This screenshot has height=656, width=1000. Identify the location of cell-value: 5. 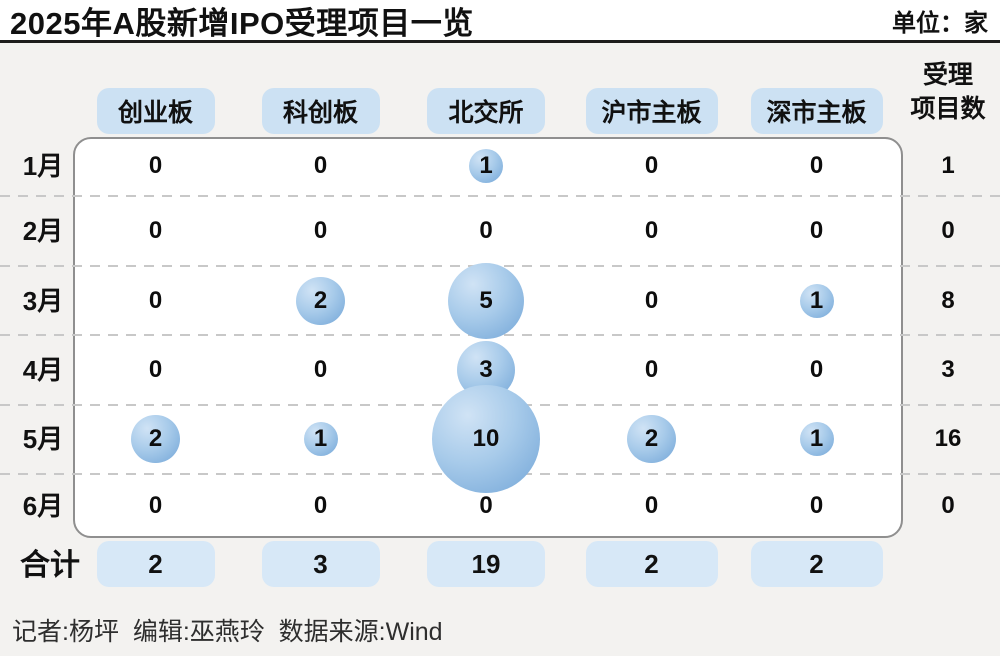
(486, 300).